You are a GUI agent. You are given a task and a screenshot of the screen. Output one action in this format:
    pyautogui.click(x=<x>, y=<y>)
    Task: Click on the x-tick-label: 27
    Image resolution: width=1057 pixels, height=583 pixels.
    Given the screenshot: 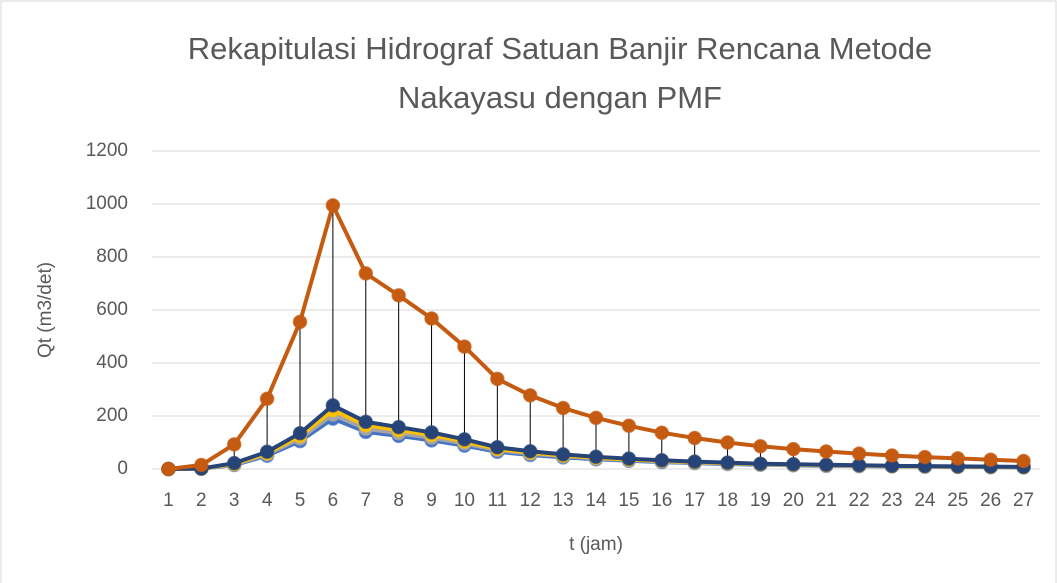 What is the action you would take?
    pyautogui.click(x=1023, y=500)
    